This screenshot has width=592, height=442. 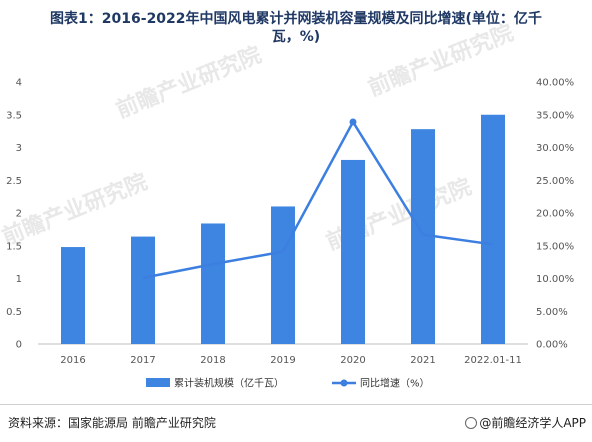 What do you see at coordinates (19, 345) in the screenshot?
I see `y-left-tick-label: 0` at bounding box center [19, 345].